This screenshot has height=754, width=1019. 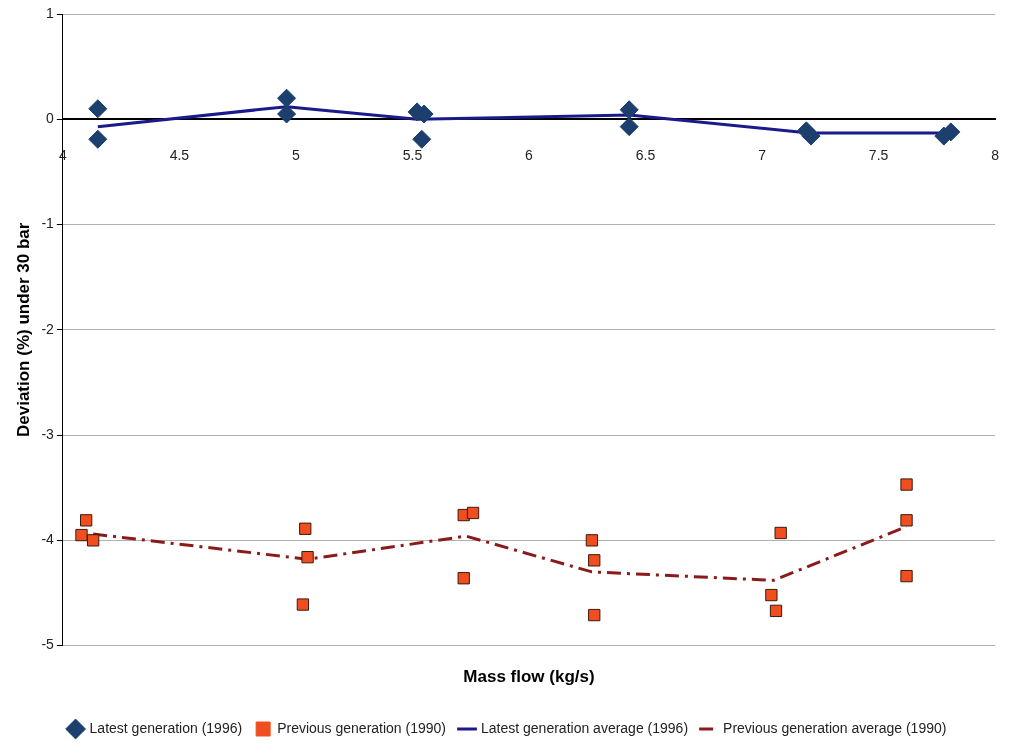 What do you see at coordinates (529, 154) in the screenshot?
I see `x-tick-label: 6` at bounding box center [529, 154].